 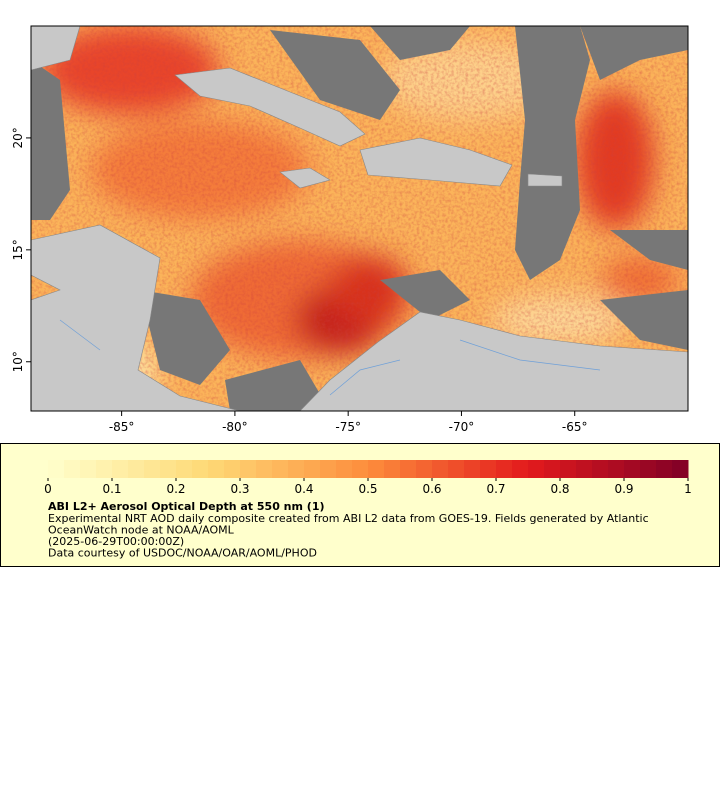 What do you see at coordinates (367, 489) in the screenshot?
I see `colorbar-tick-label: 0.5` at bounding box center [367, 489].